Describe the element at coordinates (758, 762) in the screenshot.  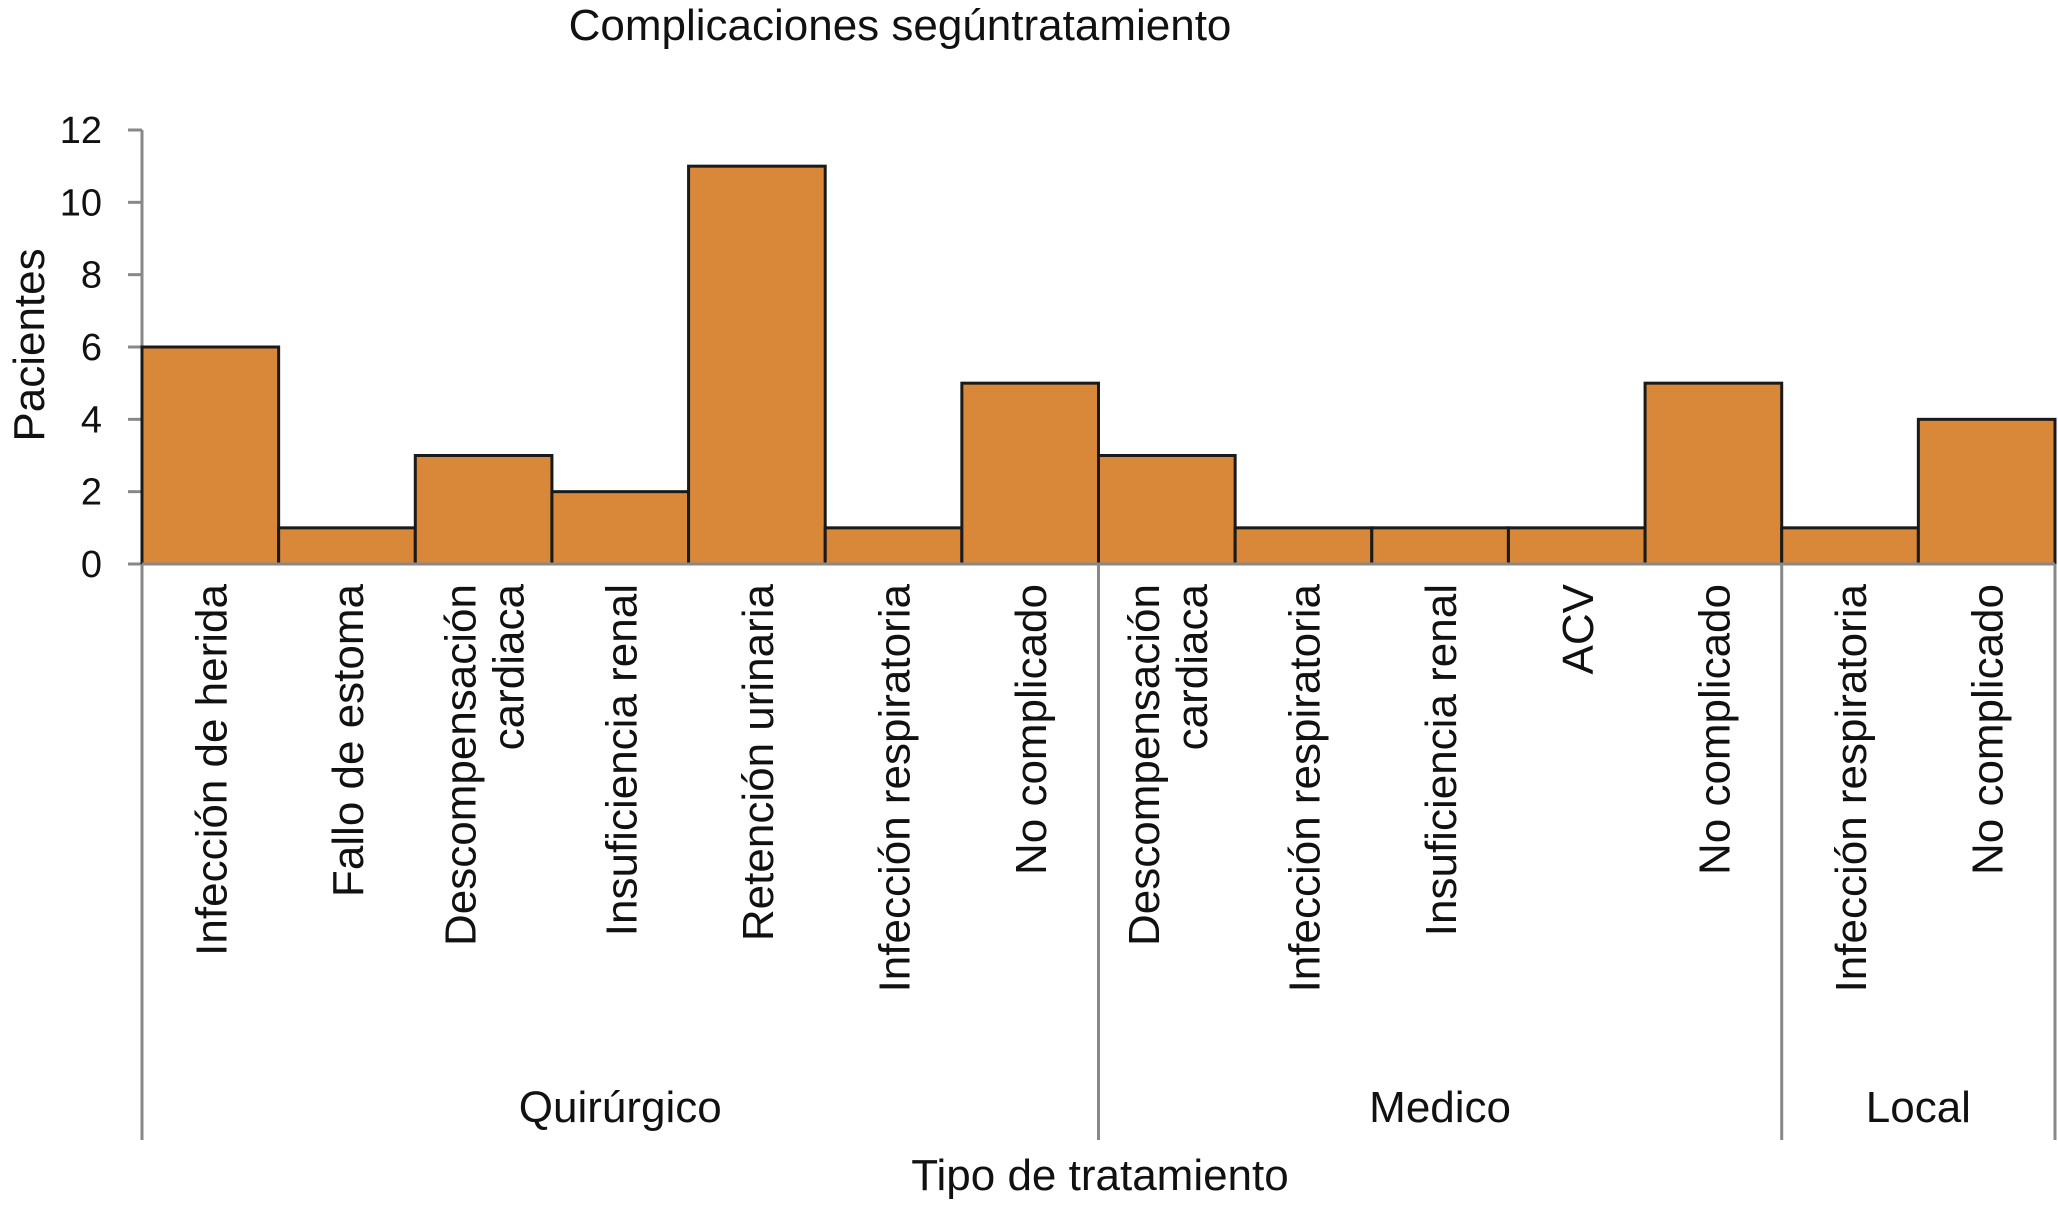
I see `x-category-label: Retención urinaria` at that location.